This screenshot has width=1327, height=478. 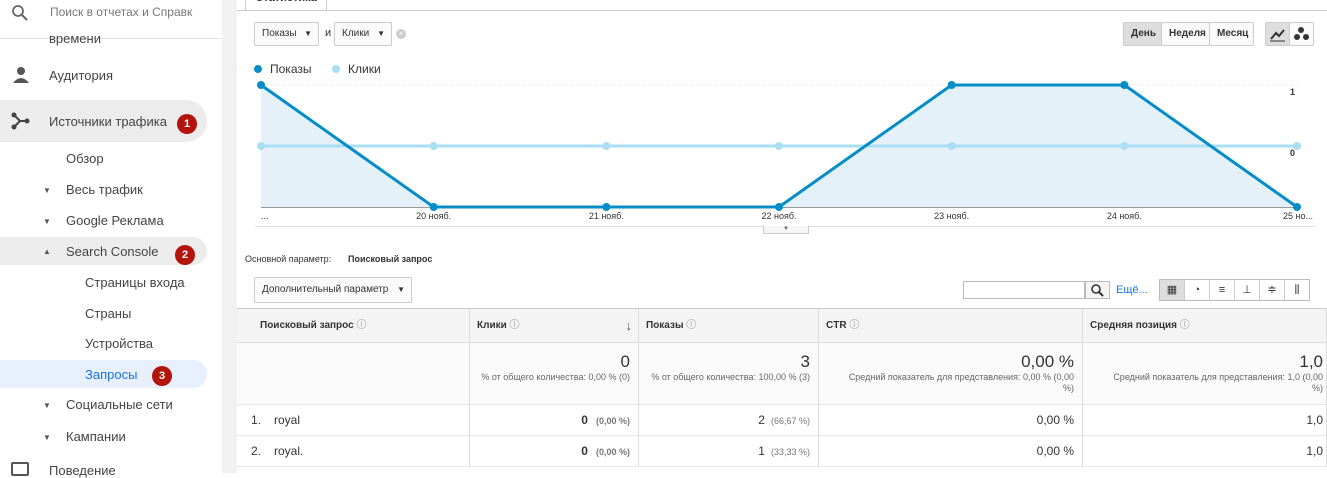 What do you see at coordinates (108, 313) in the screenshot?
I see `nav-item: Страны` at bounding box center [108, 313].